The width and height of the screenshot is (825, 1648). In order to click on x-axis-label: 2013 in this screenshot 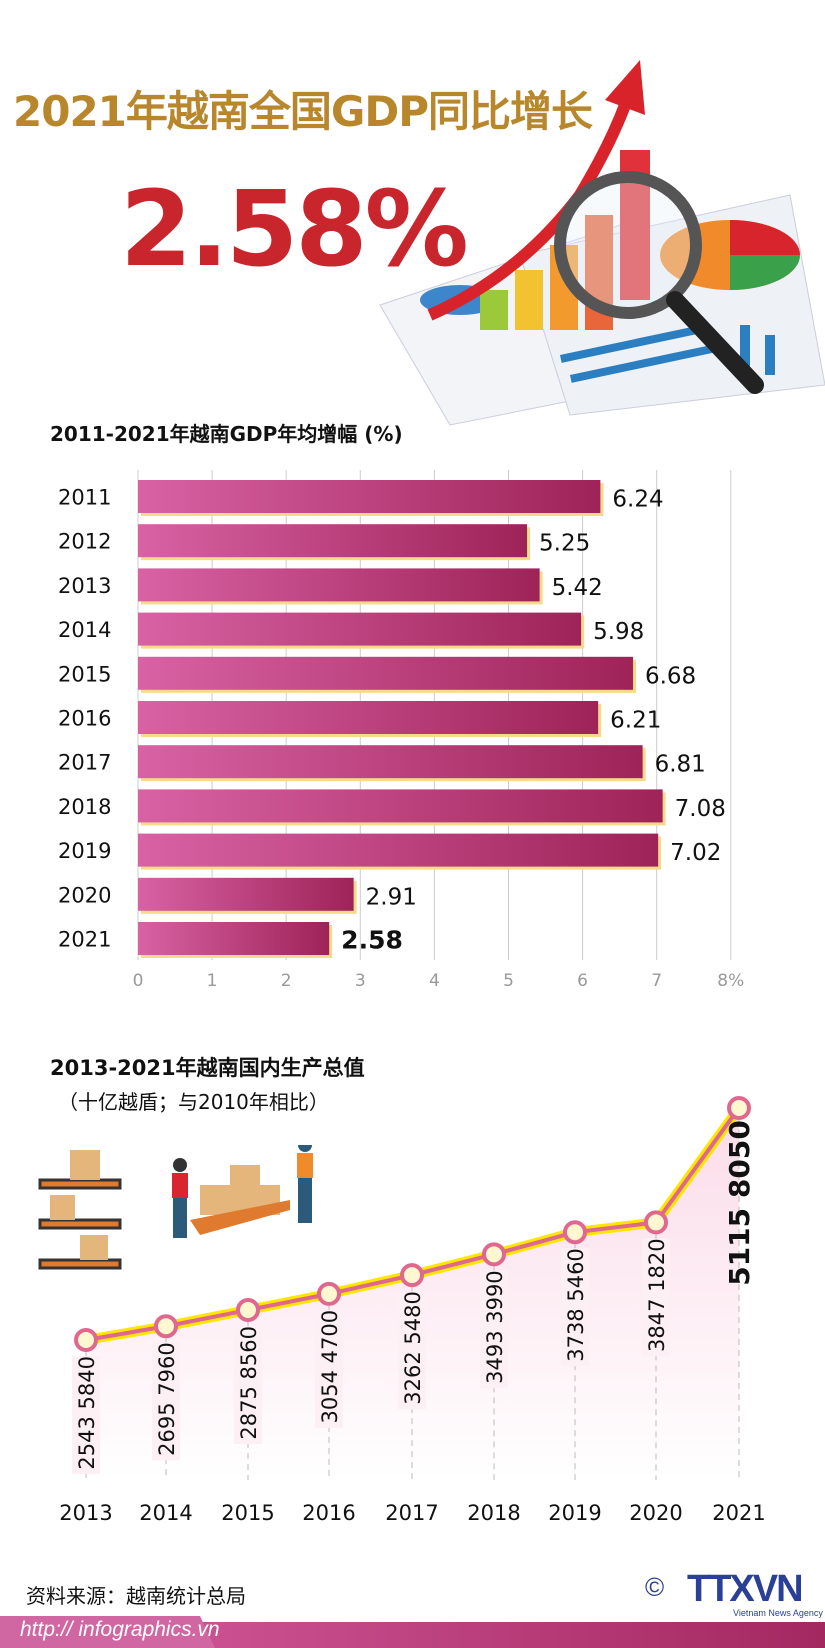, I will do `click(85, 1513)`.